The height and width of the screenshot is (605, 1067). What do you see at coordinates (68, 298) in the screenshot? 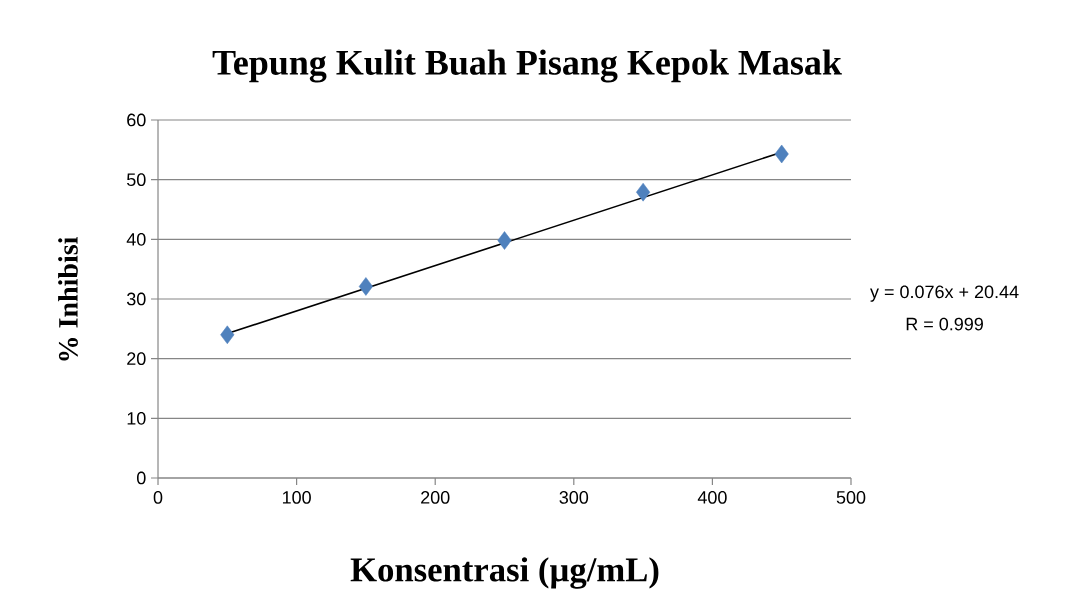
I see `y-axis-title: % Inhibisi` at bounding box center [68, 298].